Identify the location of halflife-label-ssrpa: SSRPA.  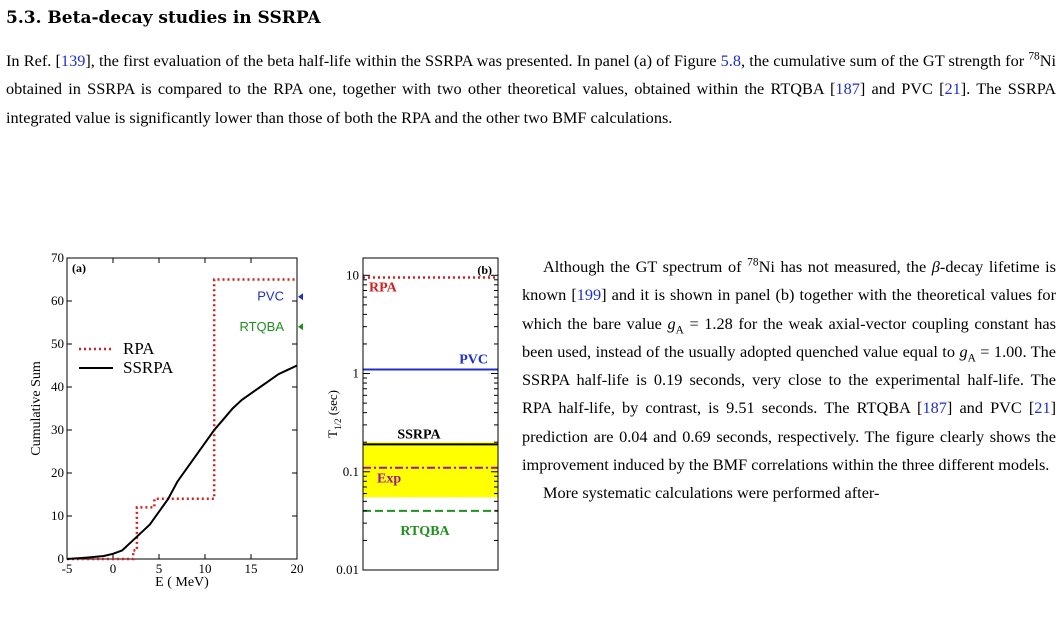
(419, 434).